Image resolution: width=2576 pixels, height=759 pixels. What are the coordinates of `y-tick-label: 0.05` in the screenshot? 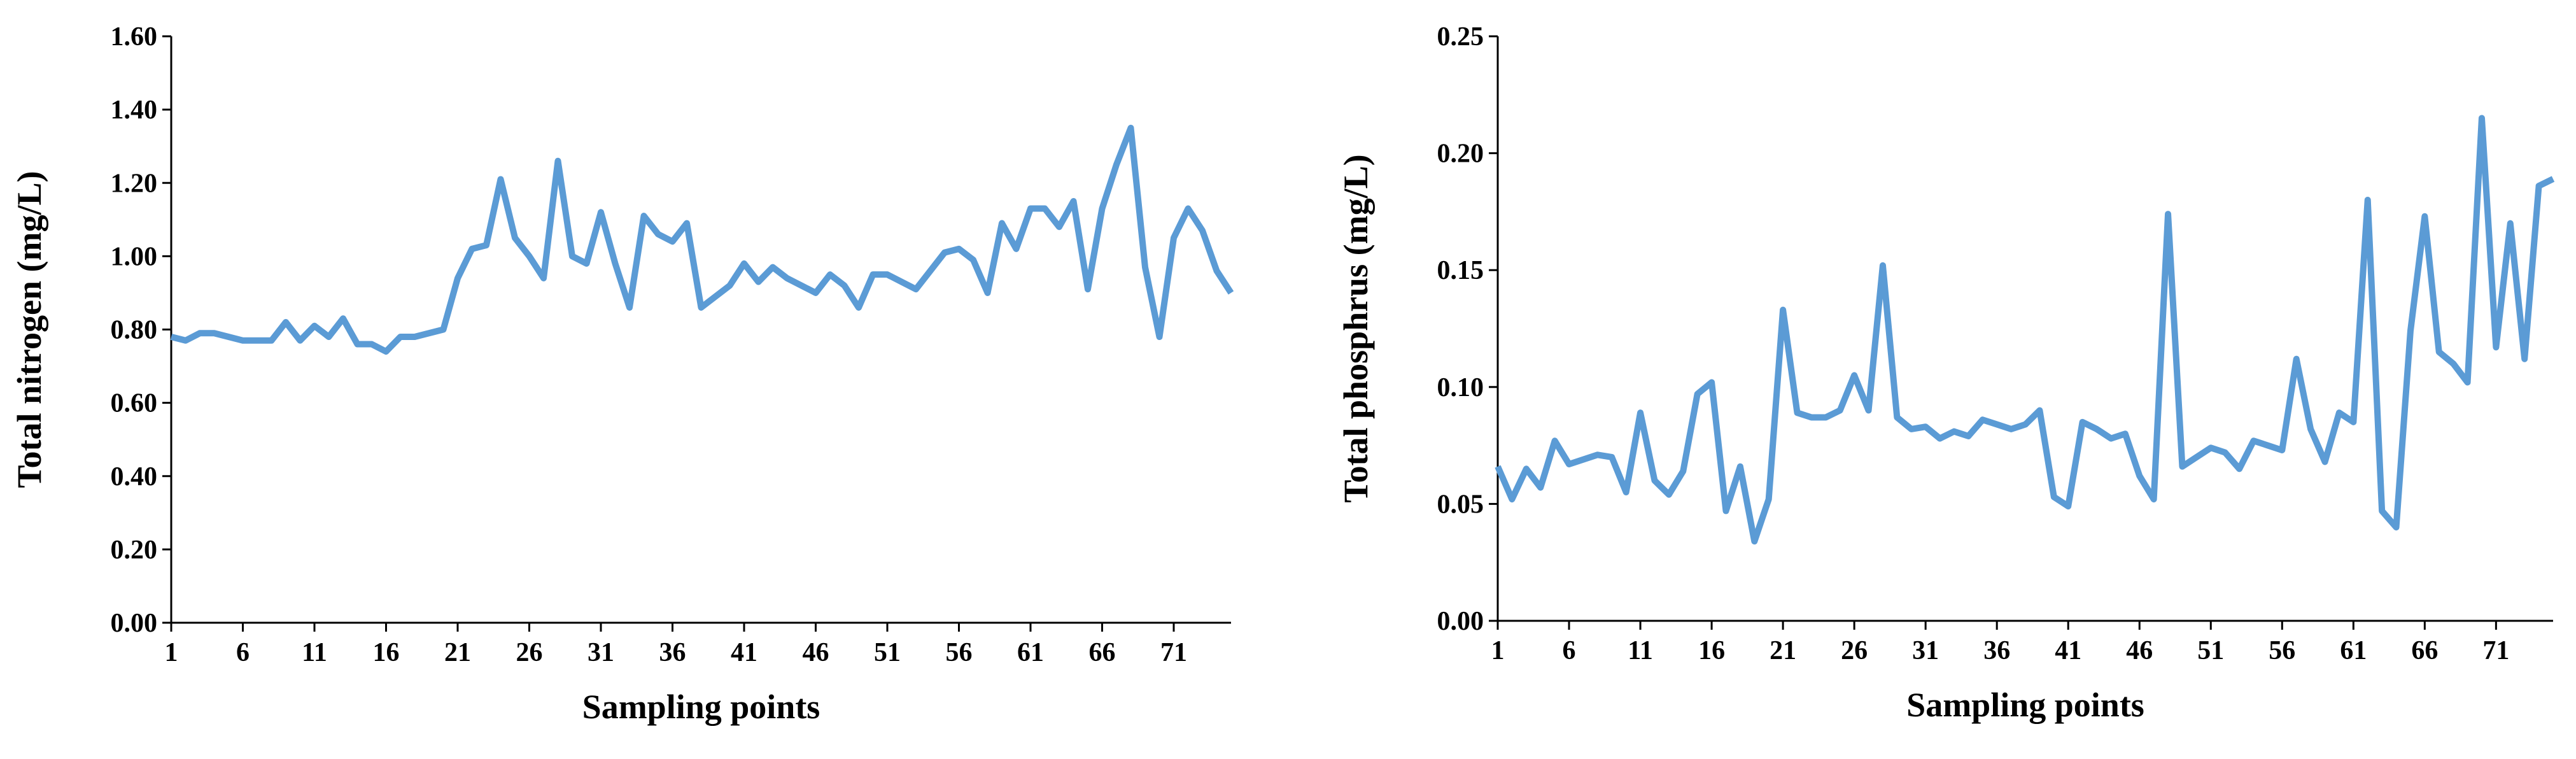 It's located at (1460, 504).